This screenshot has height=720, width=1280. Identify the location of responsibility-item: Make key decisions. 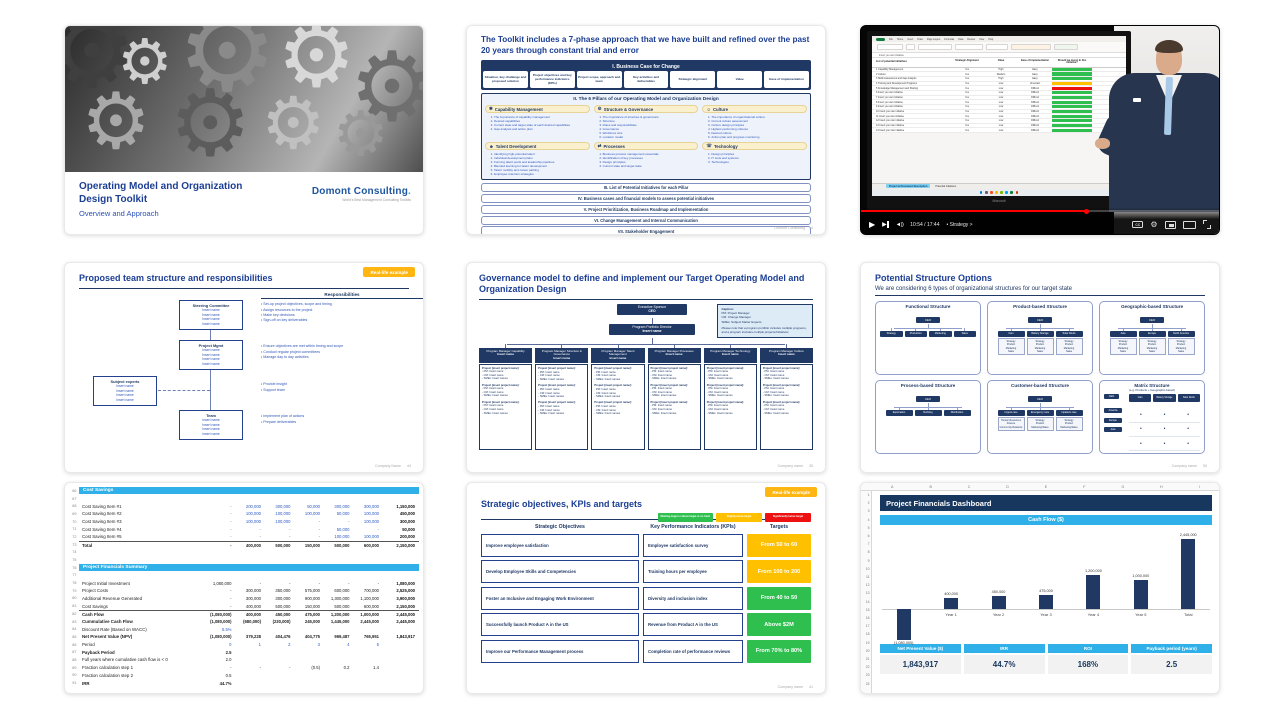
(342, 315).